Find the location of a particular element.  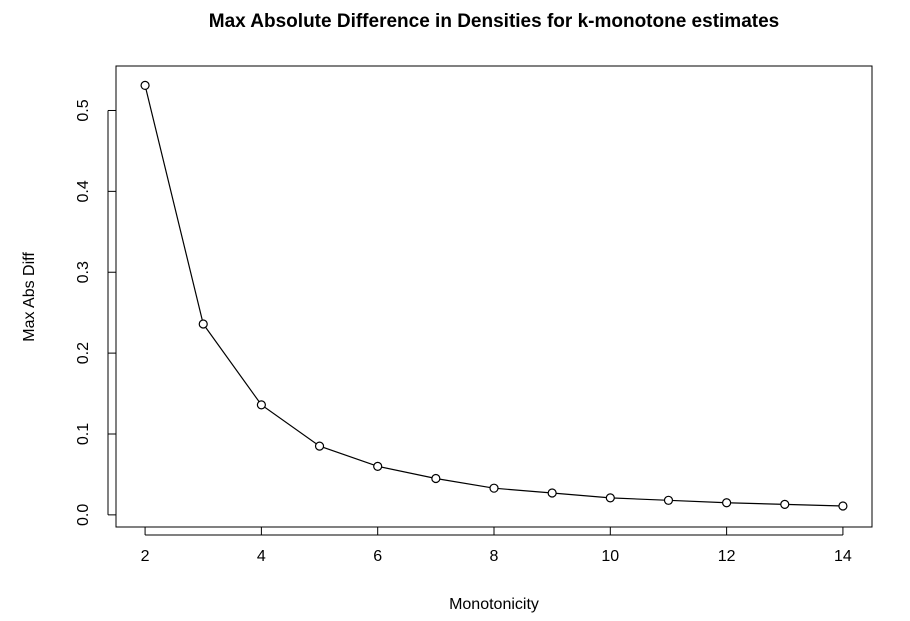

y-tick-label: 0.0 is located at coordinates (83, 515).